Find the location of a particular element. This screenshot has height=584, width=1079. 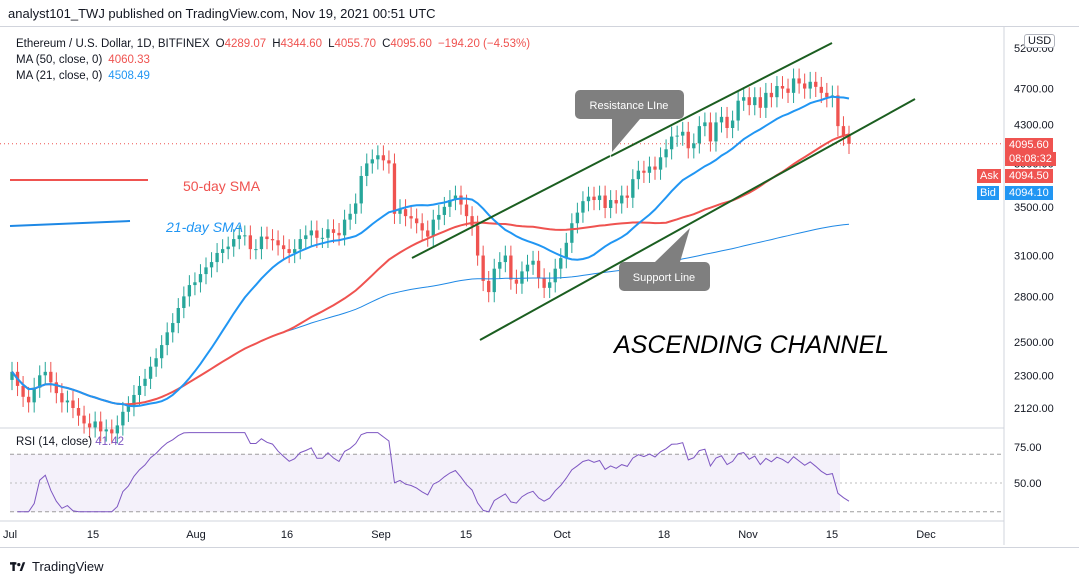

legend-ma50-label: MA (50, close, 0) is located at coordinates (59, 60).